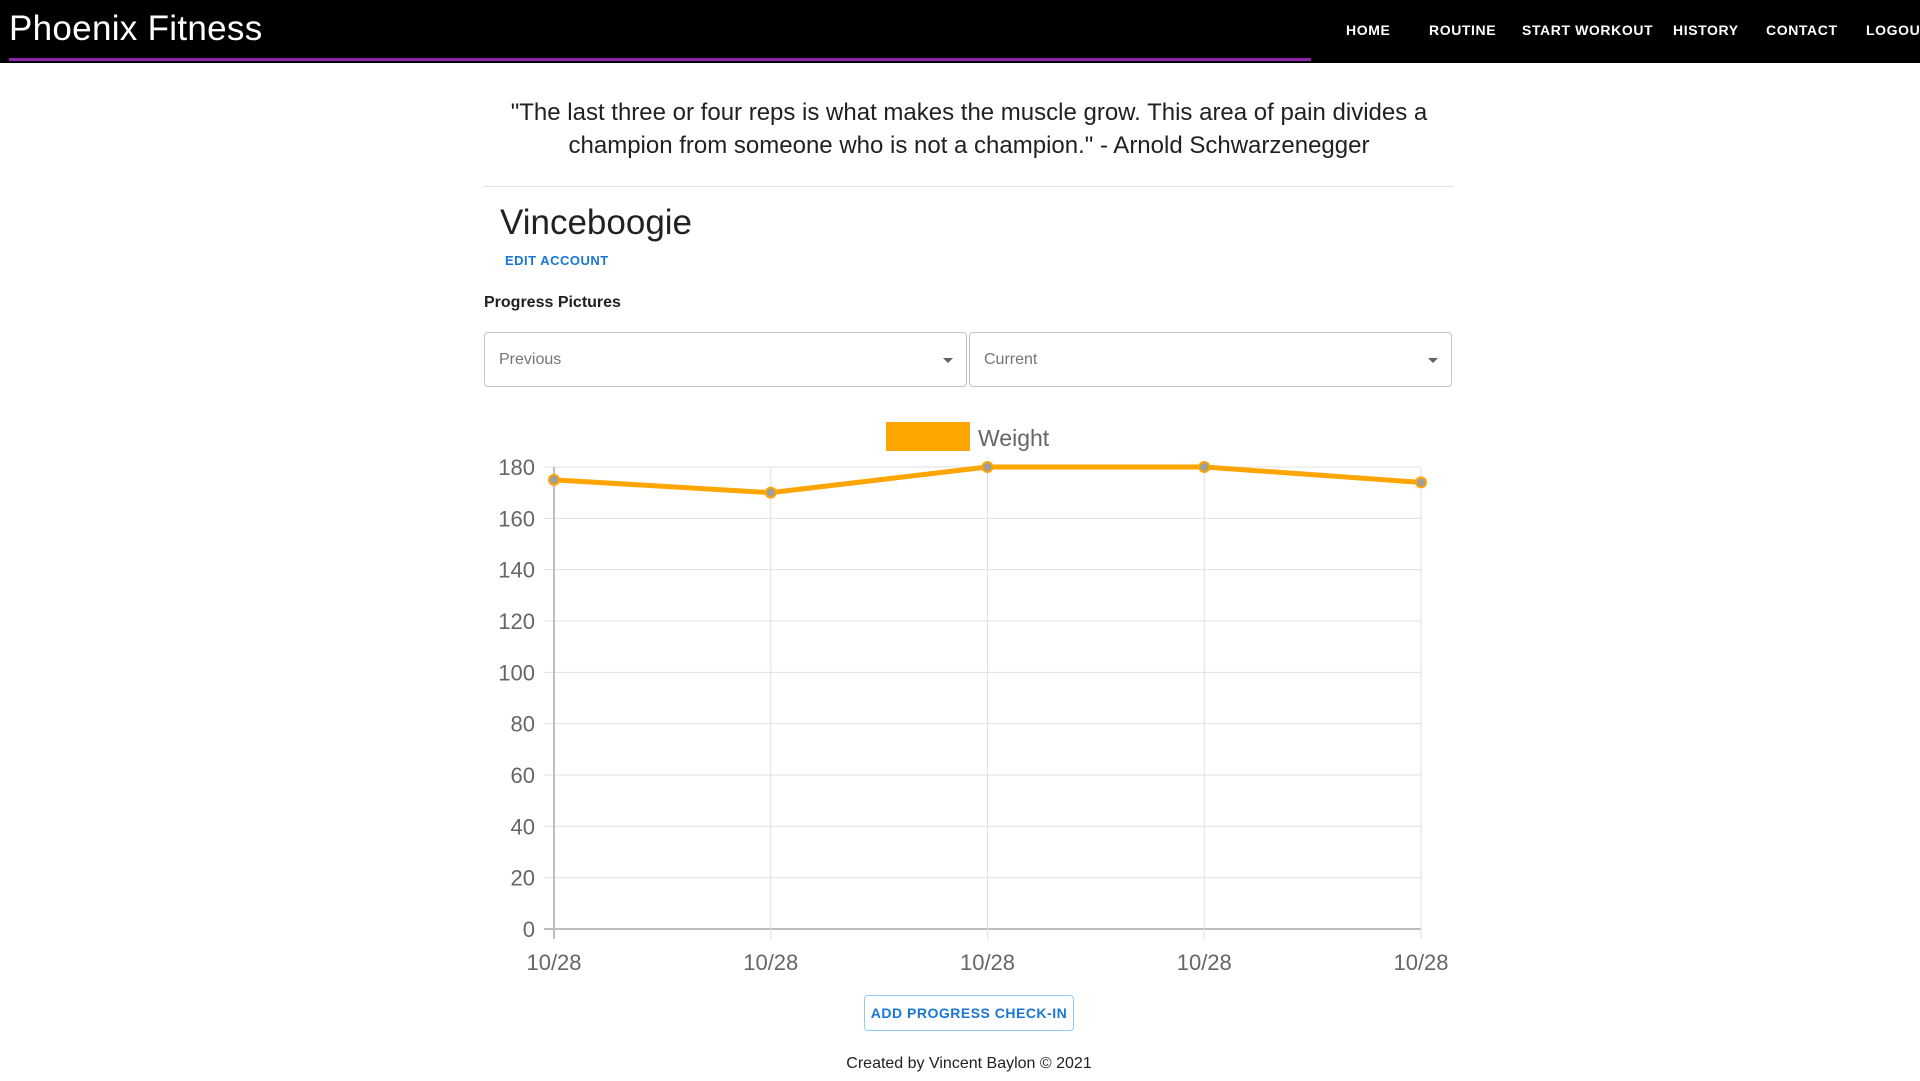 This screenshot has height=1081, width=1920. Describe the element at coordinates (523, 724) in the screenshot. I see `y-tick-label: 80` at that location.